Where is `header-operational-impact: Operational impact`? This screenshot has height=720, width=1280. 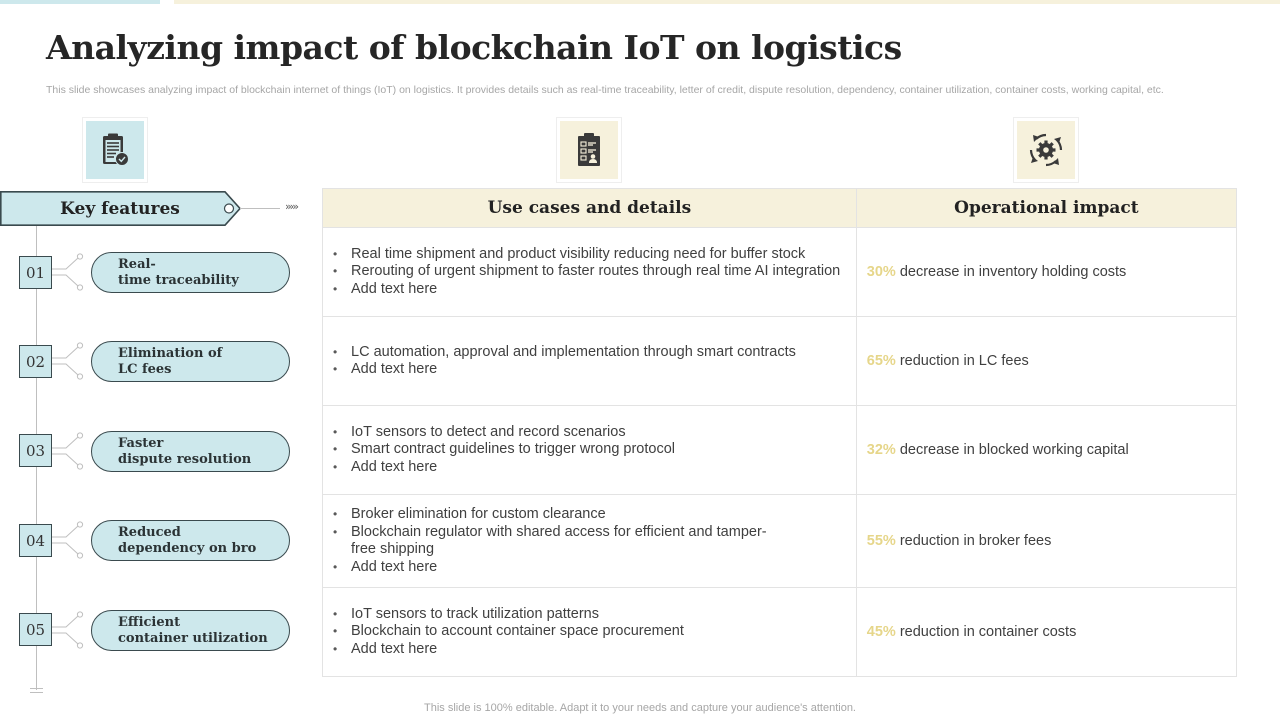 header-operational-impact: Operational impact is located at coordinates (1046, 208).